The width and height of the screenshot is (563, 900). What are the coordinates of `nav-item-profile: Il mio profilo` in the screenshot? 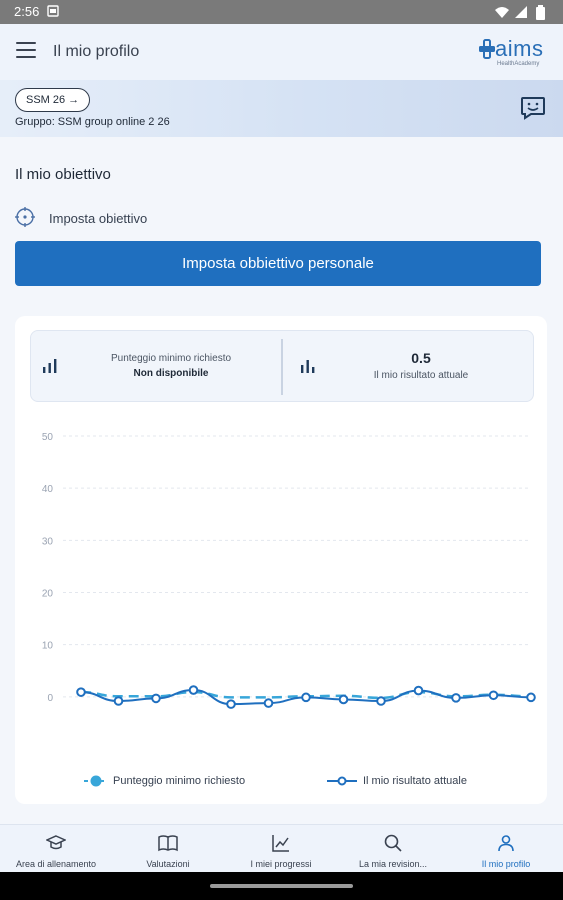 It's located at (506, 849).